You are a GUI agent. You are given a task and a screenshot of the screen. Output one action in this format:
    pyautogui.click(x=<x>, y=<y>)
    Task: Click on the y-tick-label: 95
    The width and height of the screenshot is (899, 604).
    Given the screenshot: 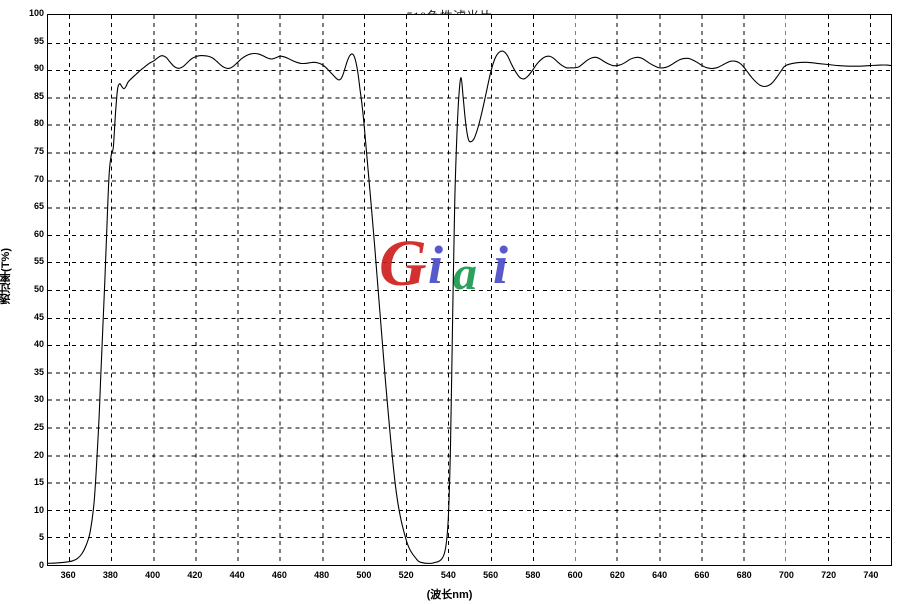 What is the action you would take?
    pyautogui.click(x=38, y=40)
    